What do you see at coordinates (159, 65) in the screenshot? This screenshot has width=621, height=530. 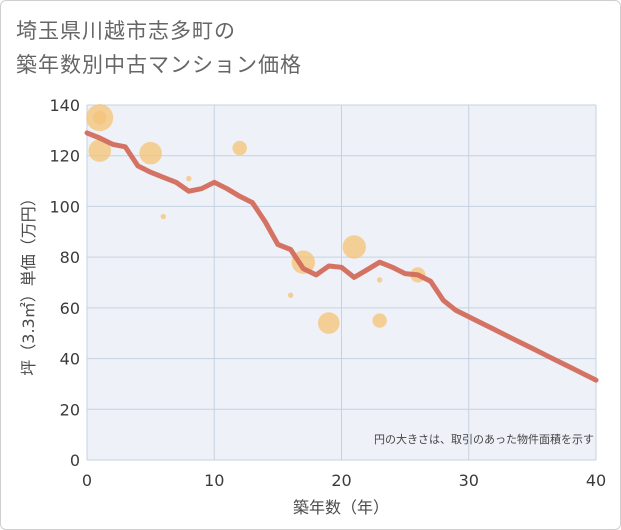 I see `chart-title-line-2: 築年数別中古マンション価格` at bounding box center [159, 65].